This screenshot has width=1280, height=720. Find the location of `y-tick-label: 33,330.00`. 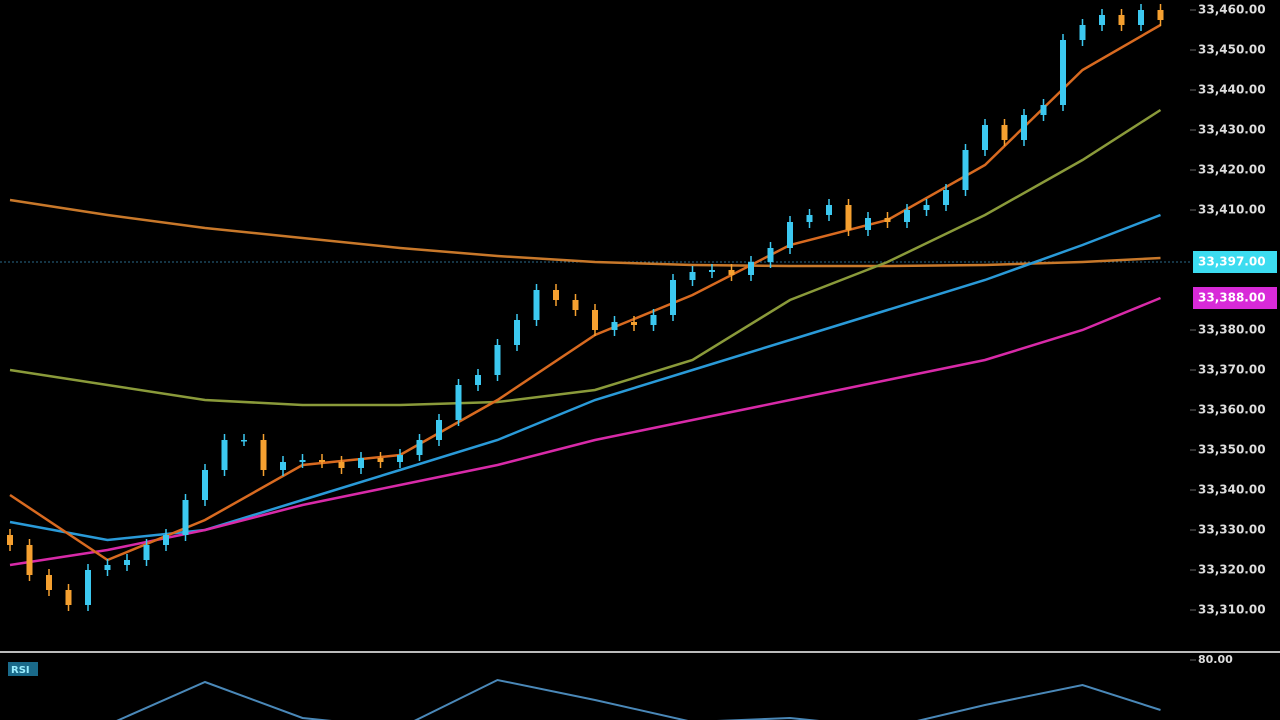

y-tick-label: 33,330.00 is located at coordinates (1232, 530).